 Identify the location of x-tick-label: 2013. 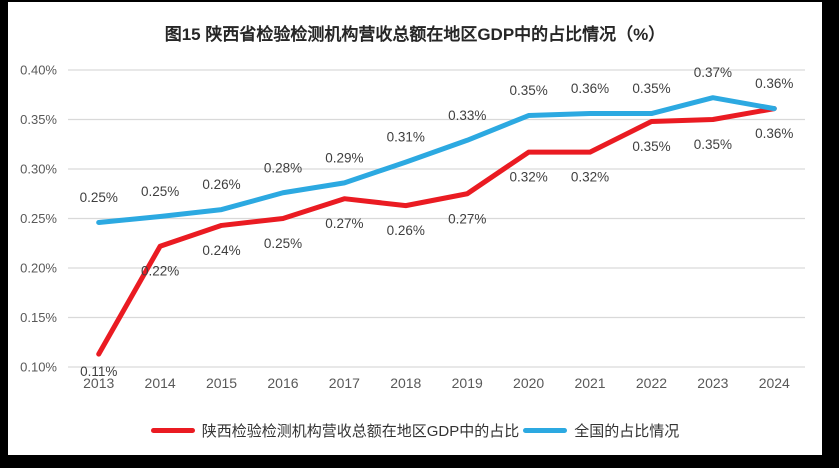
(98, 383).